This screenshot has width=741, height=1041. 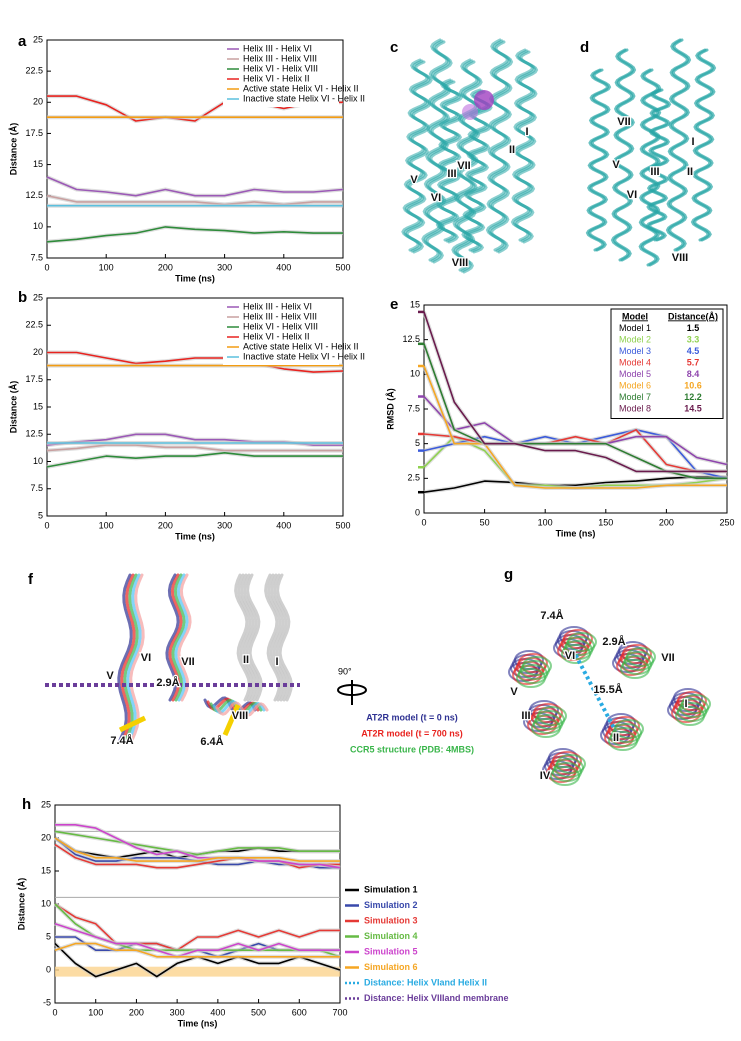 What do you see at coordinates (276, 78) in the screenshot?
I see `legend-label: Helix VI - Helix II` at bounding box center [276, 78].